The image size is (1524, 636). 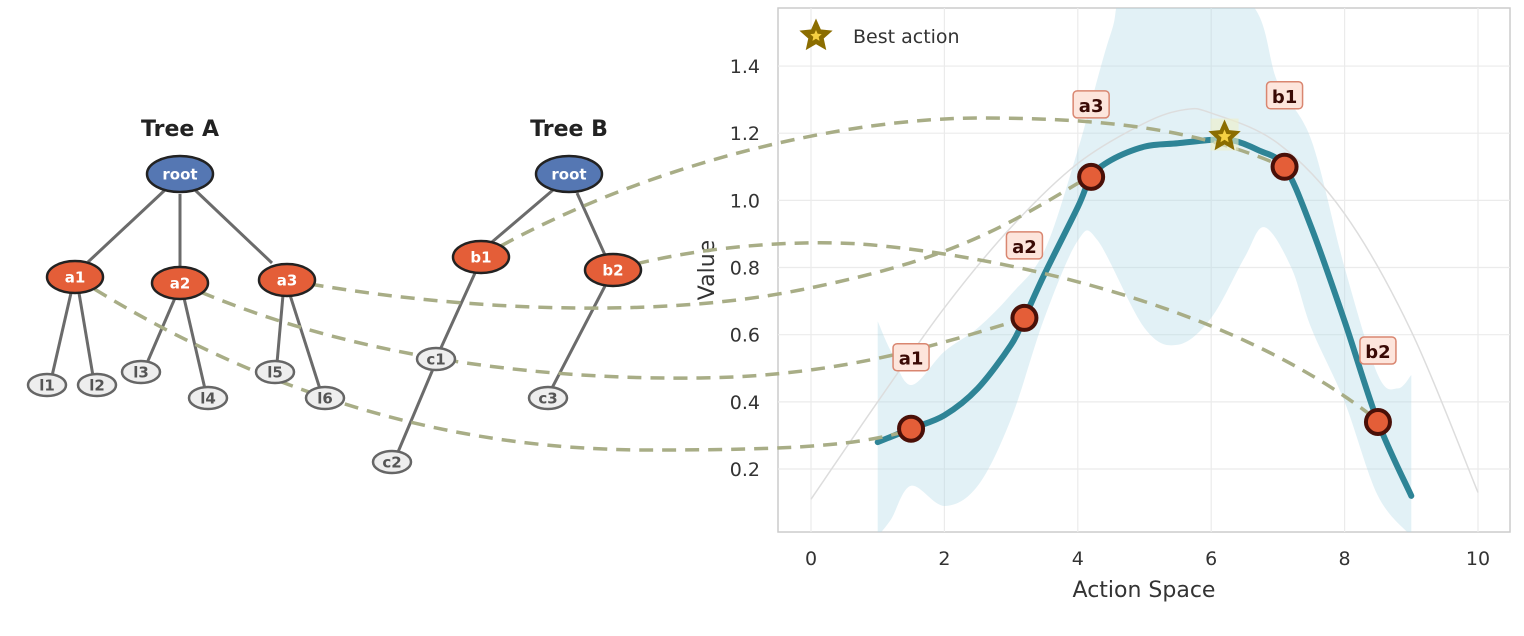 I want to click on legend-label: Best action, so click(x=906, y=37).